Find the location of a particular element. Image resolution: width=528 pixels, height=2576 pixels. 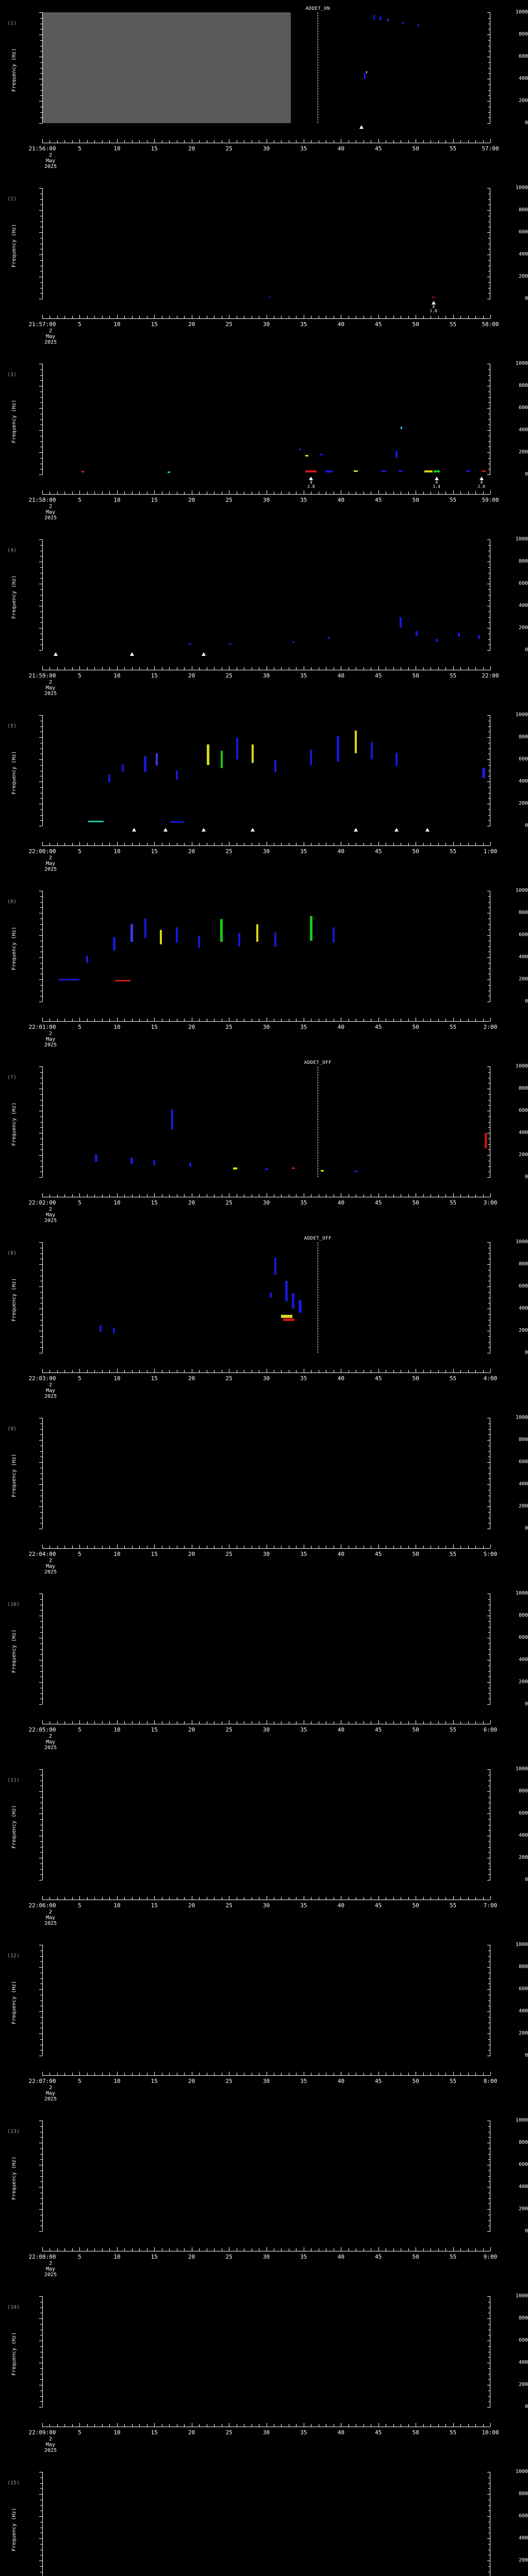

y-tick-label: 200 is located at coordinates (523, 1858).